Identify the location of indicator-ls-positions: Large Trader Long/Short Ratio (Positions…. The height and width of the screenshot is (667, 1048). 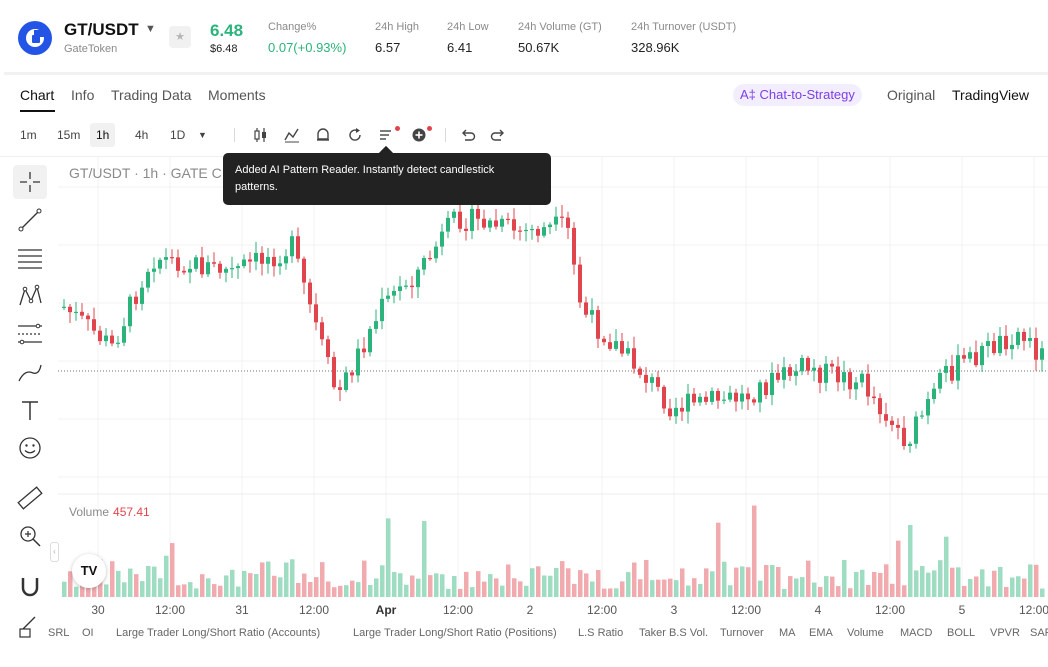
(455, 633).